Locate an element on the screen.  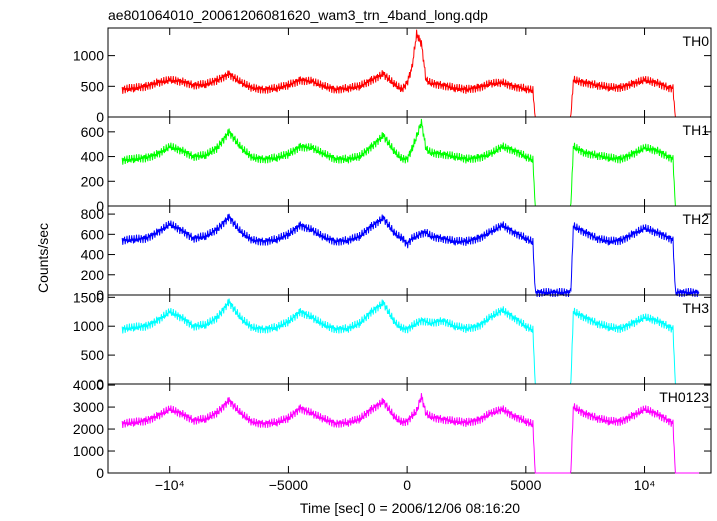
series-line-th0123 is located at coordinates (410, 433).